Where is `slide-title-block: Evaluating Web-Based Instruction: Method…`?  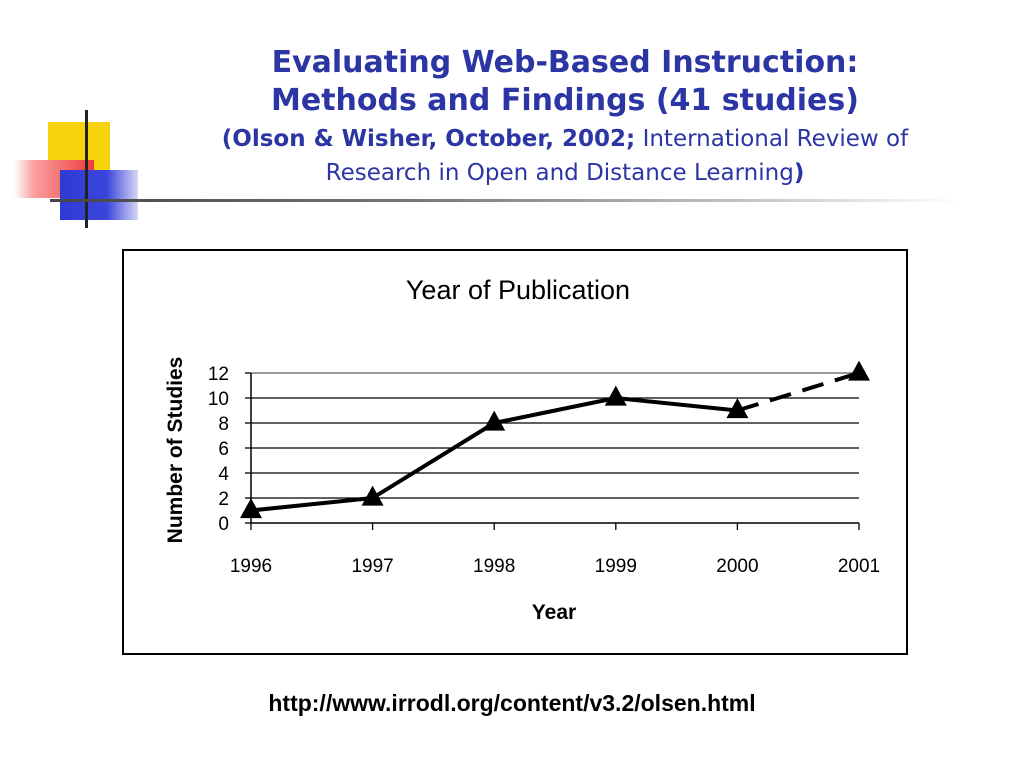 slide-title-block: Evaluating Web-Based Instruction: Method… is located at coordinates (565, 117).